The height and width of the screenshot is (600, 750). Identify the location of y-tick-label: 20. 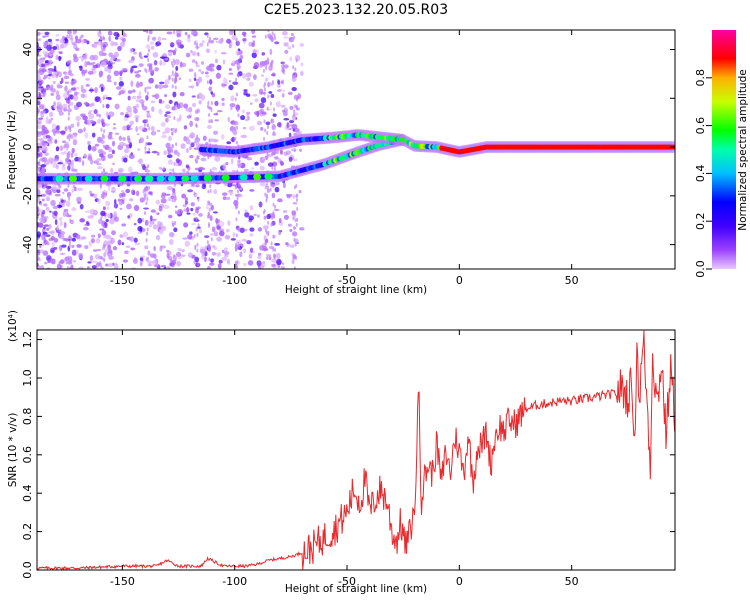
(27, 98).